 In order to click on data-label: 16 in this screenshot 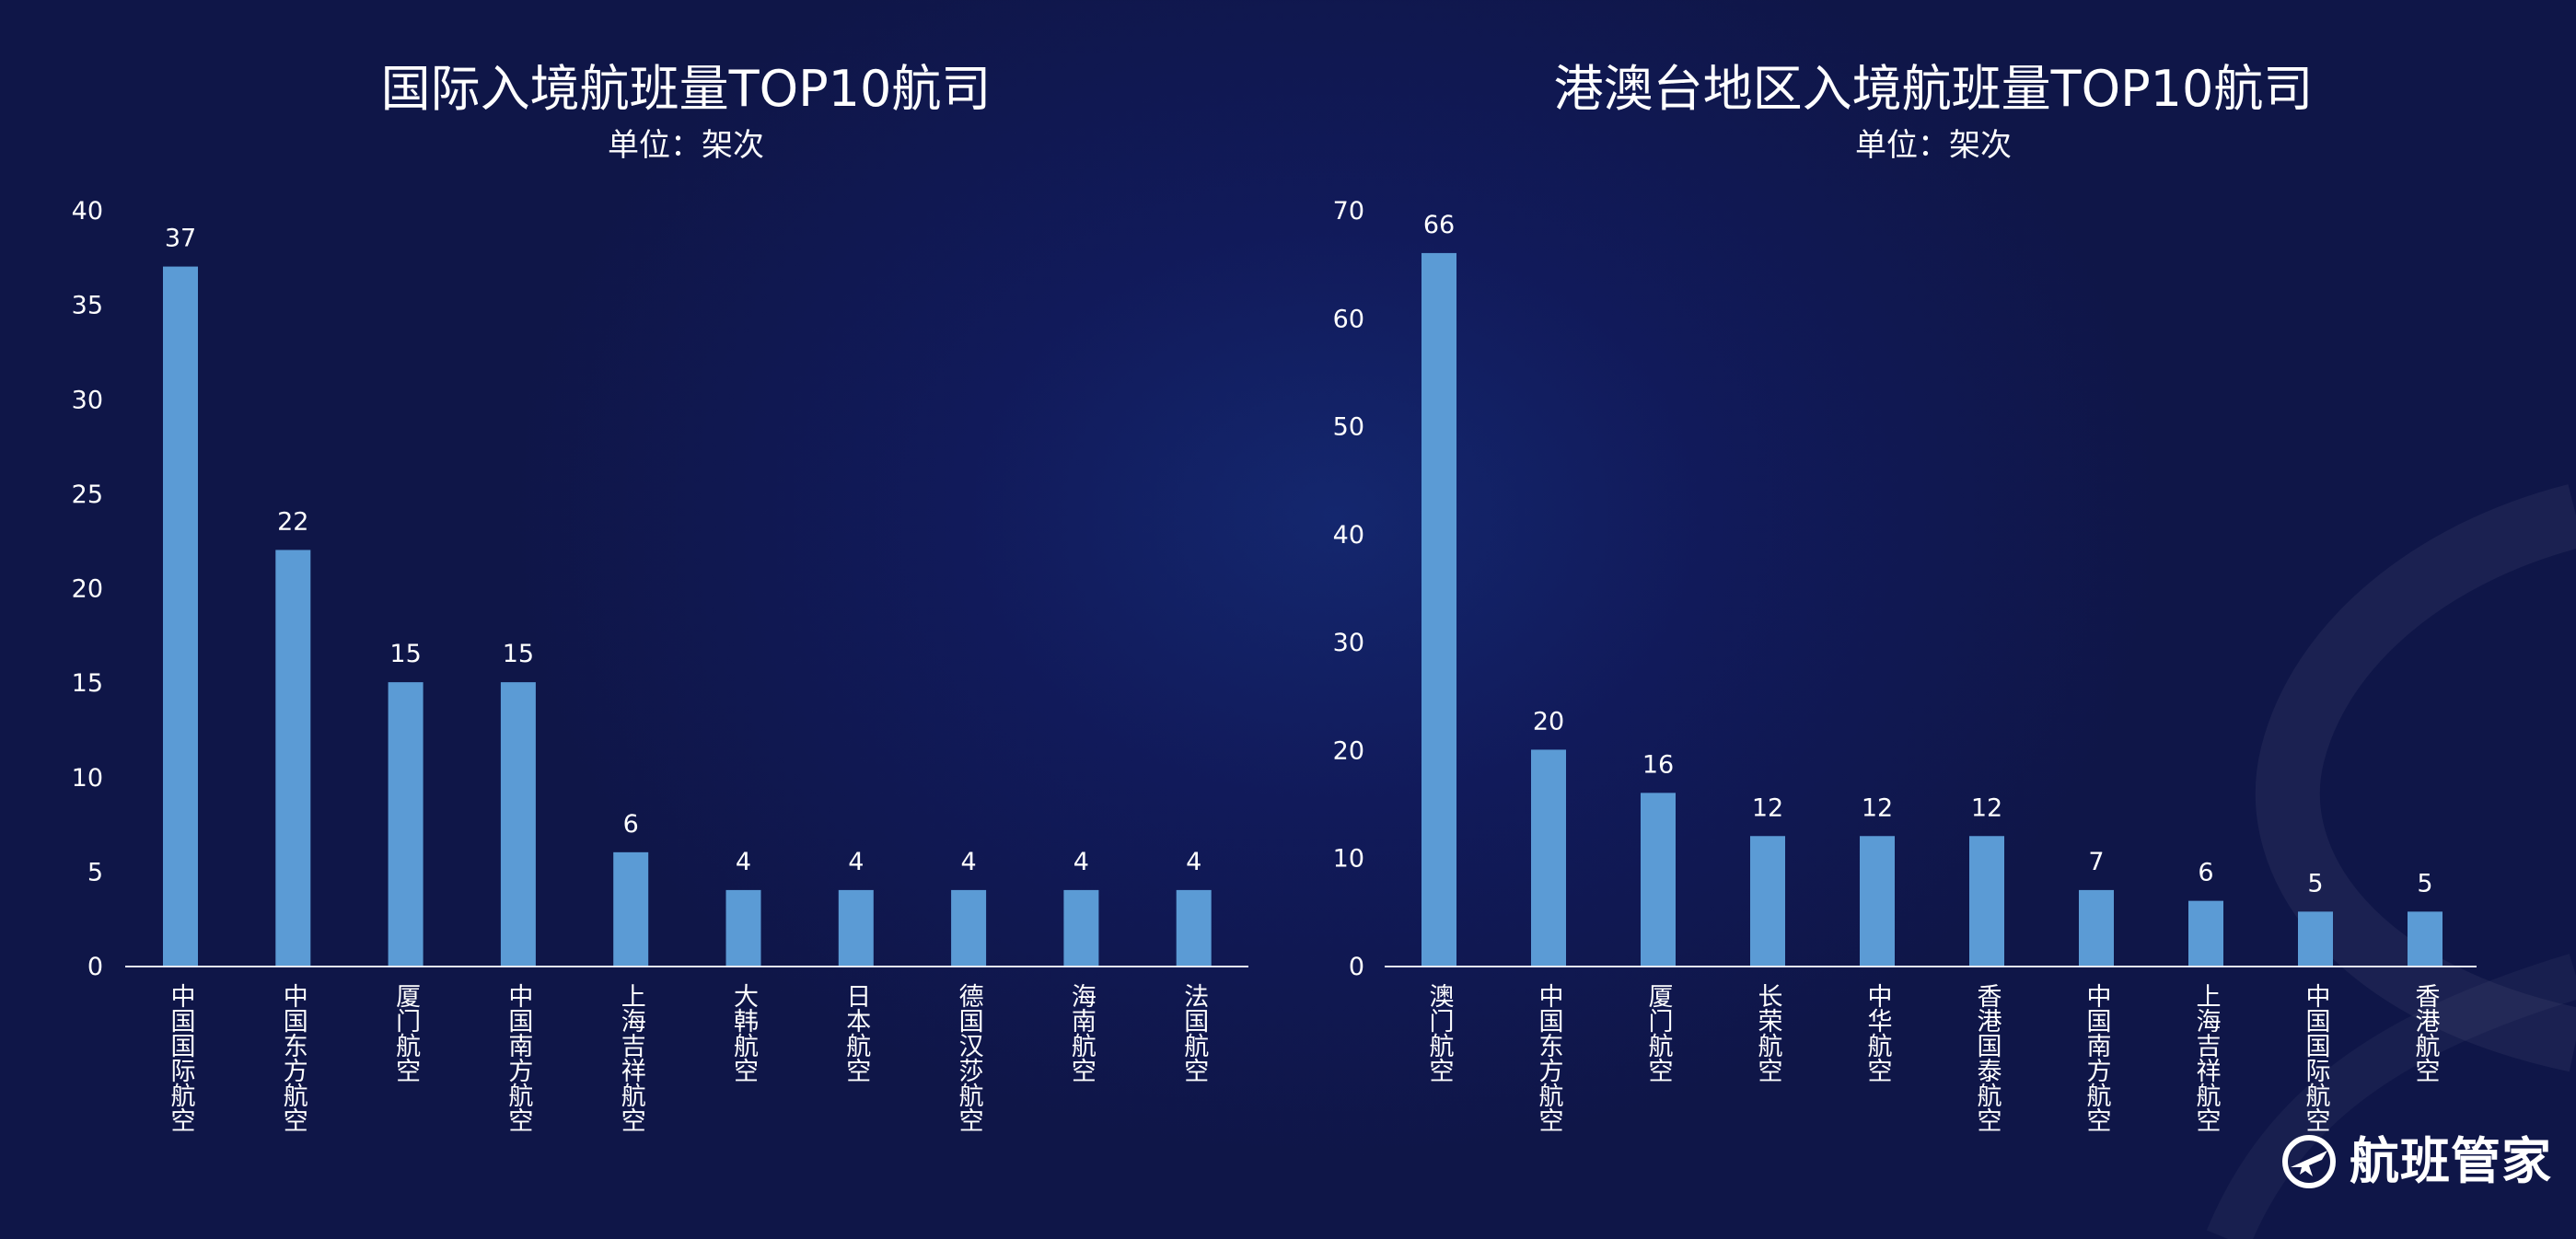, I will do `click(1658, 764)`.